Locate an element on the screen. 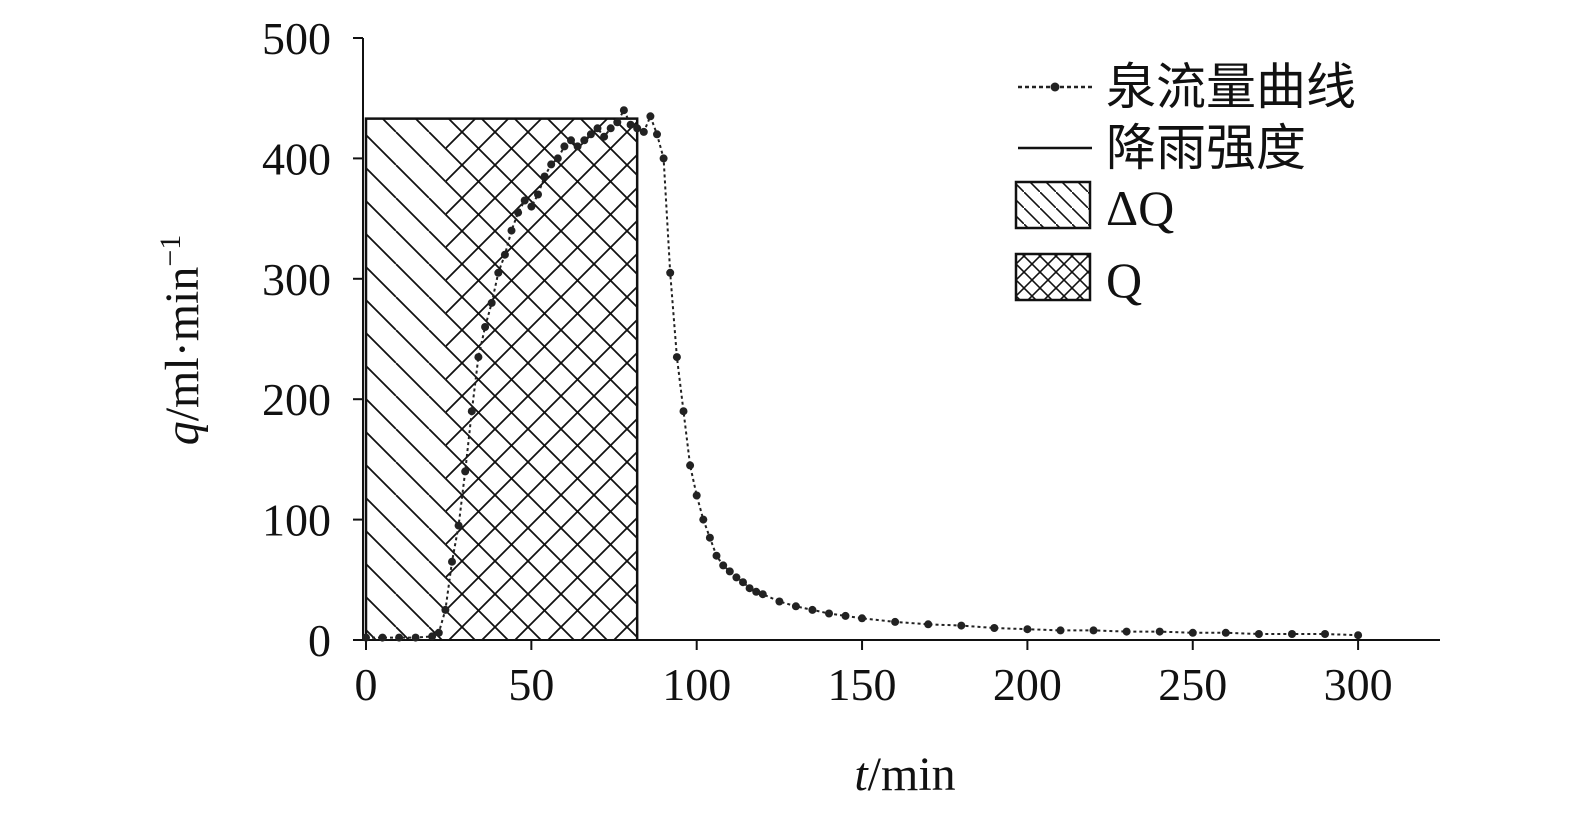  y-tick-label: 0 is located at coordinates (319, 640).